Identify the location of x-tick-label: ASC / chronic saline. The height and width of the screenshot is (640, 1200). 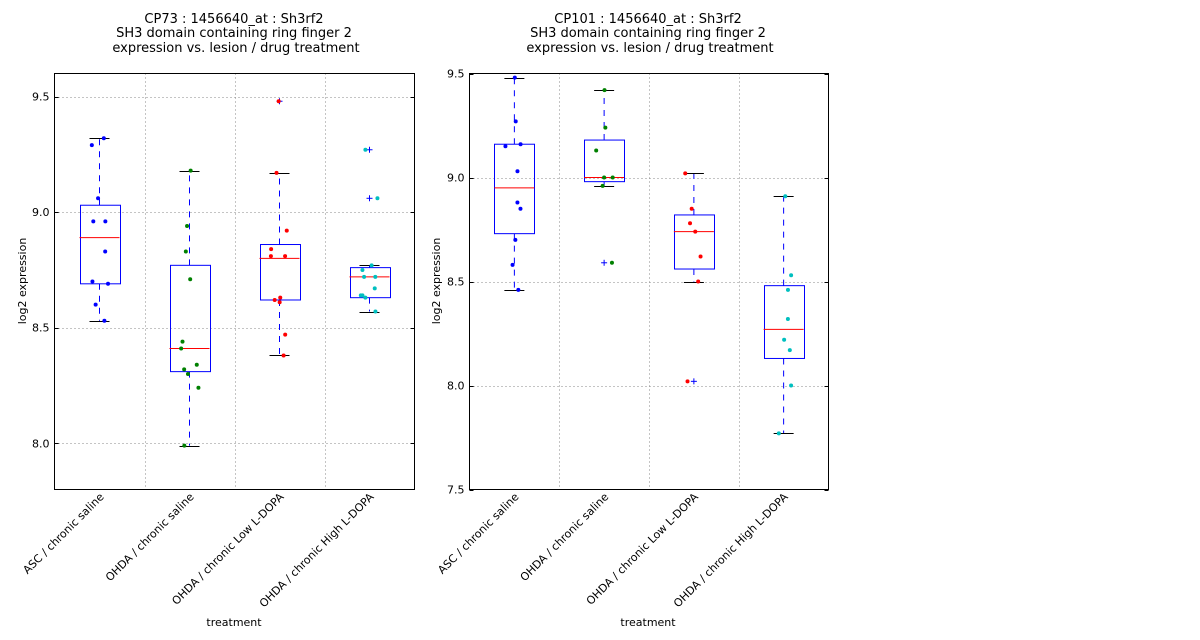
(478, 533).